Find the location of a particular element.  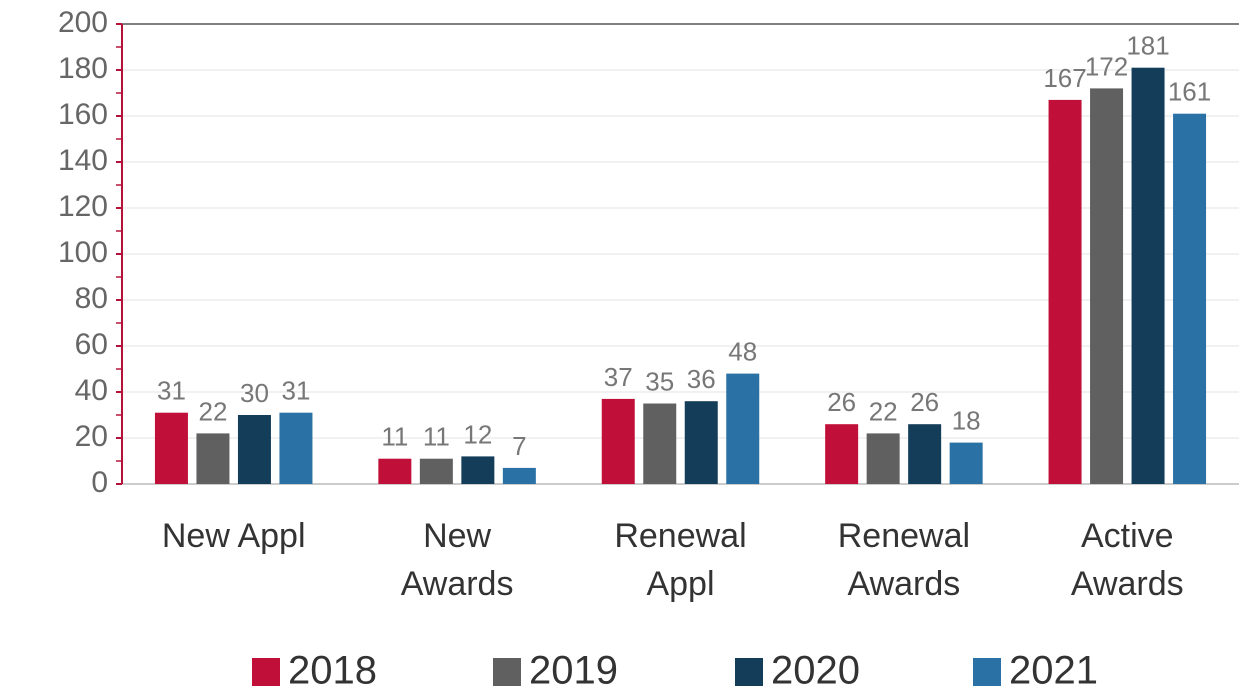

legend-label: 2018 is located at coordinates (332, 671).